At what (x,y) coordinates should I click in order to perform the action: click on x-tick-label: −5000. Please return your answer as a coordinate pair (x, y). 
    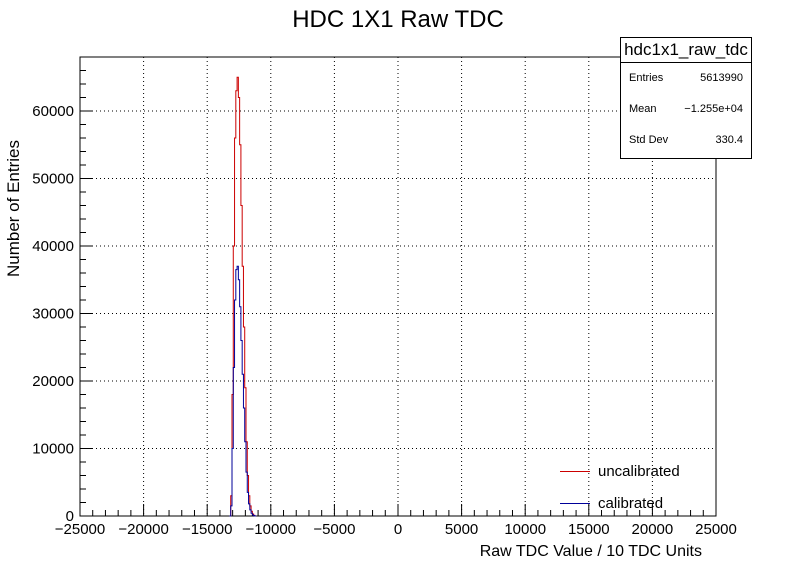
    Looking at the image, I should click on (334, 529).